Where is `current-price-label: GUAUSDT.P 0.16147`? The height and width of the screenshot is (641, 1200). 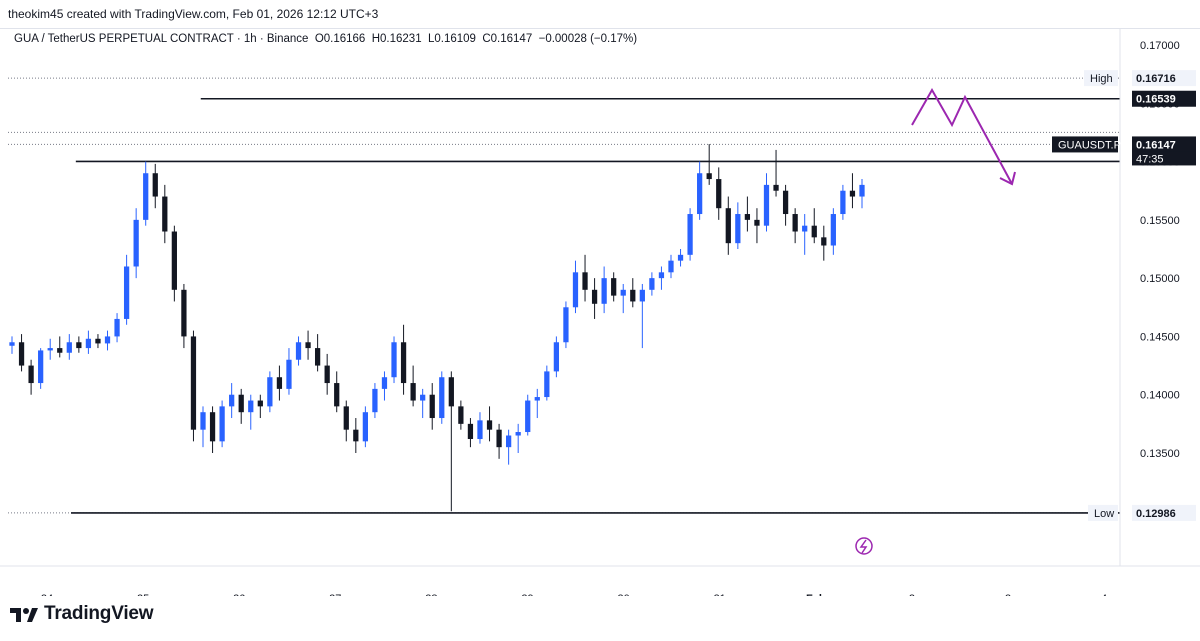
current-price-label: GUAUSDT.P 0.16147 is located at coordinates (1124, 144).